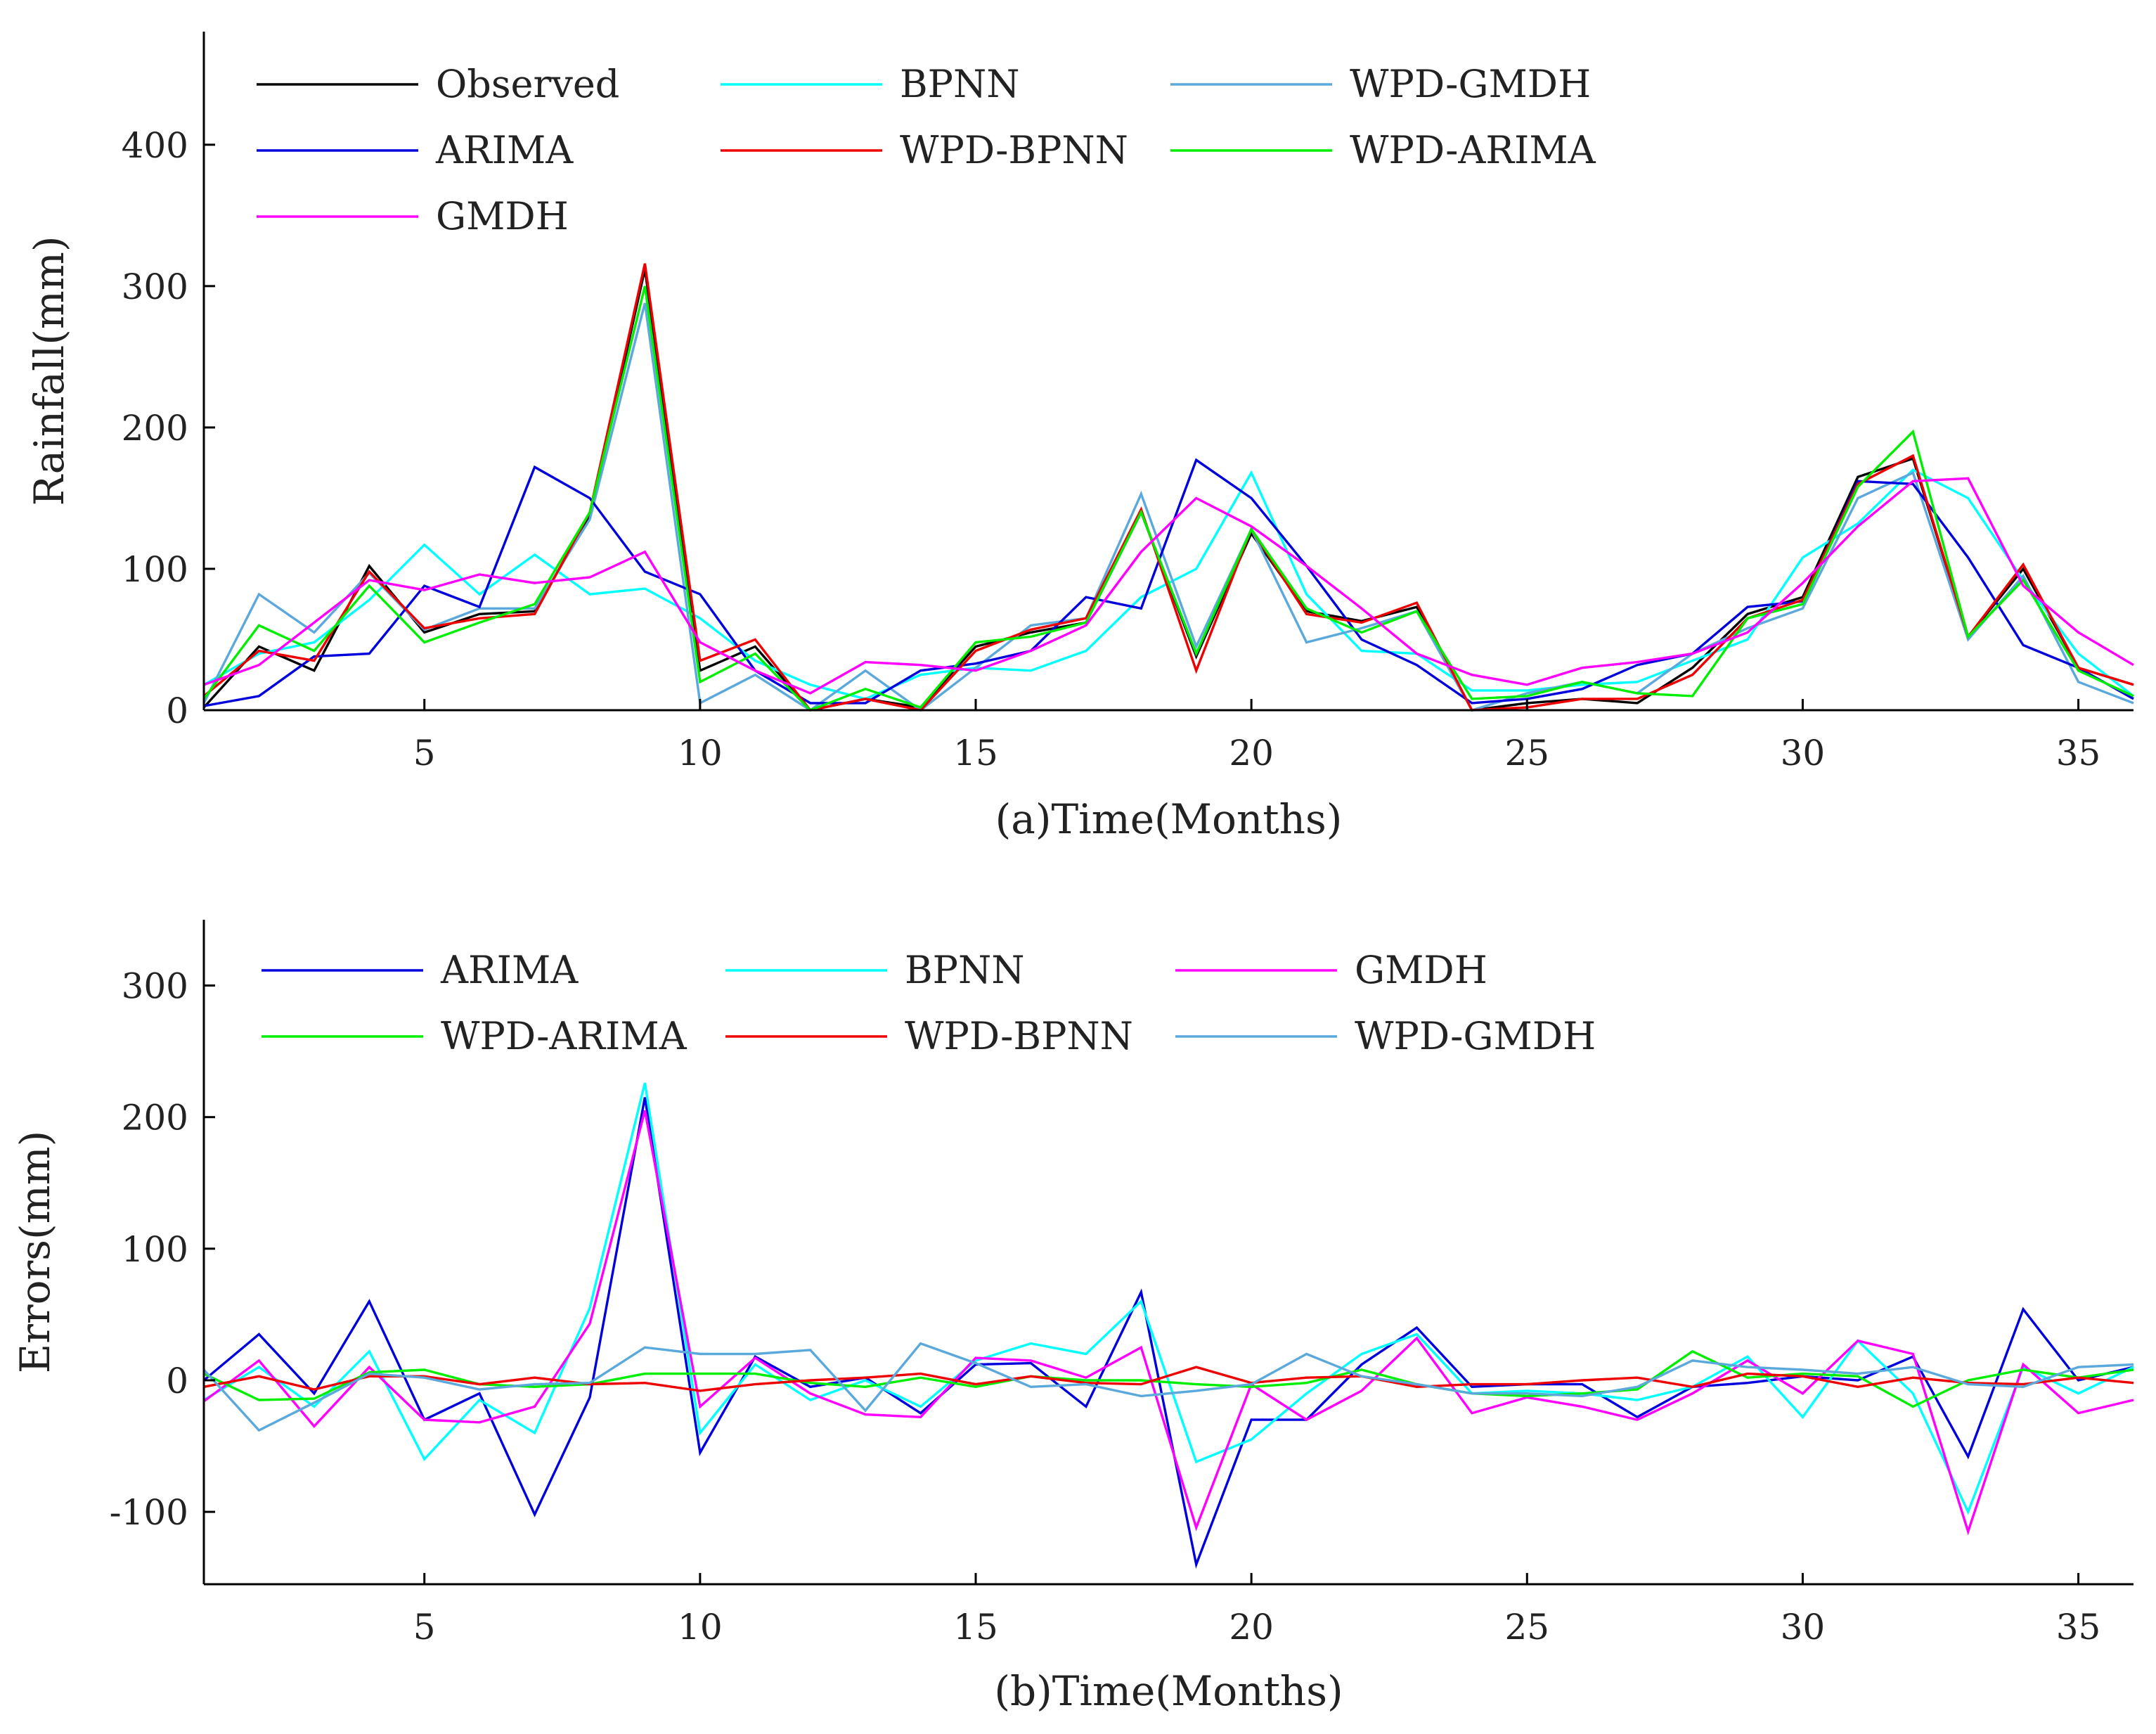  What do you see at coordinates (155, 1249) in the screenshot?
I see `chart2-y-tick-label: 100` at bounding box center [155, 1249].